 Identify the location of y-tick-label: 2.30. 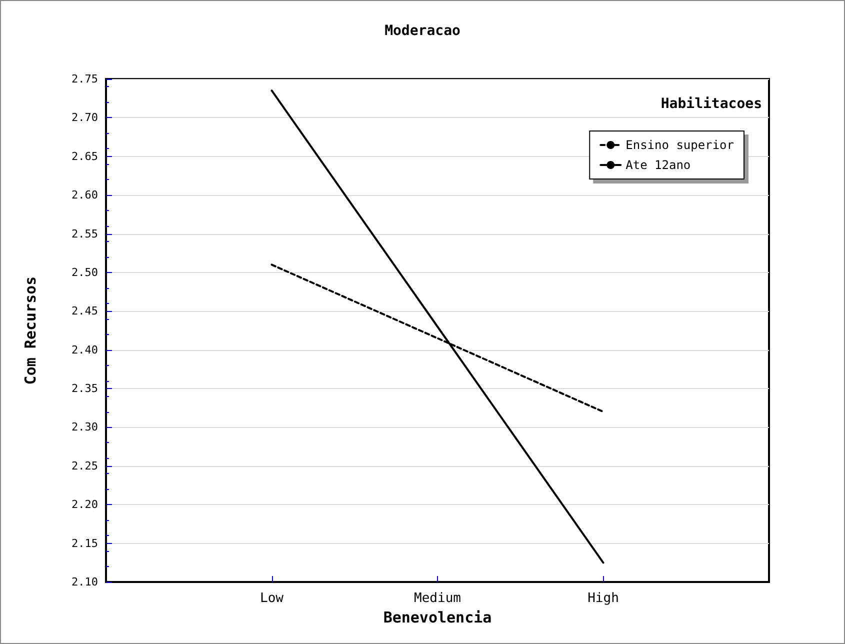
(85, 427).